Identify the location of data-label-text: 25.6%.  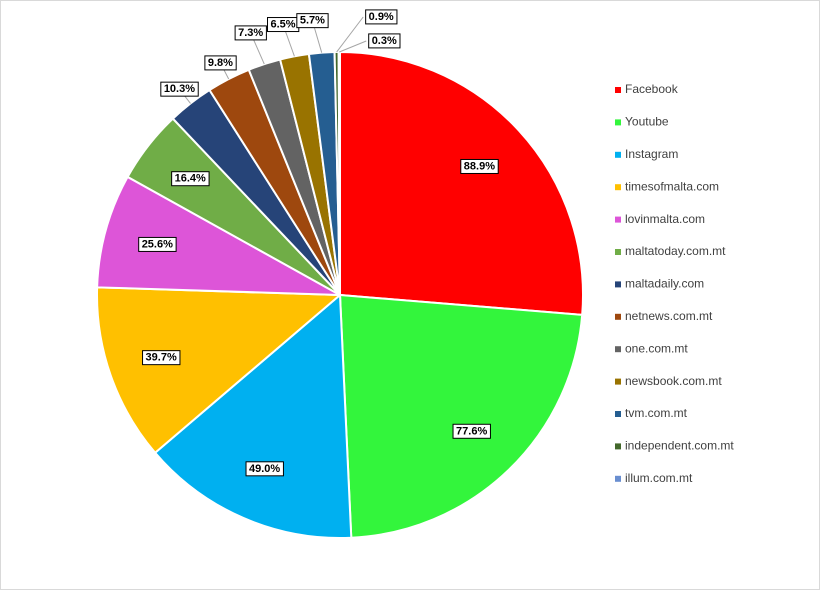
(157, 244).